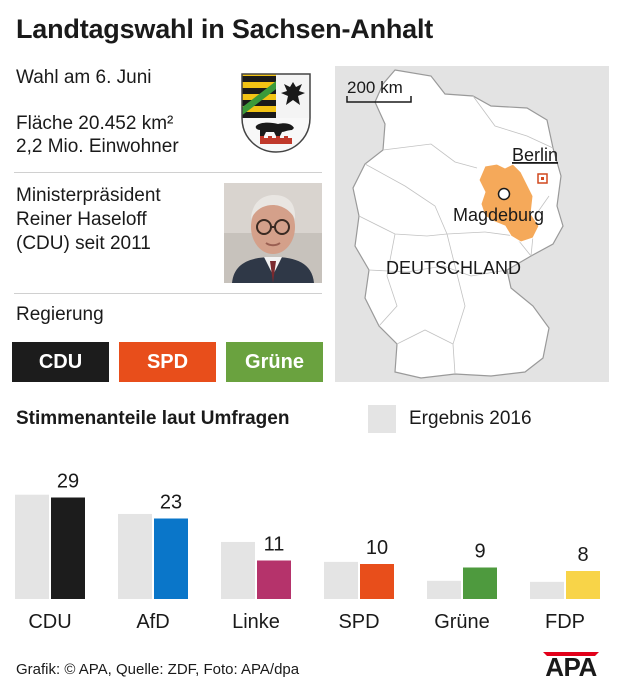  I want to click on data-label-1: 23, so click(171, 503).